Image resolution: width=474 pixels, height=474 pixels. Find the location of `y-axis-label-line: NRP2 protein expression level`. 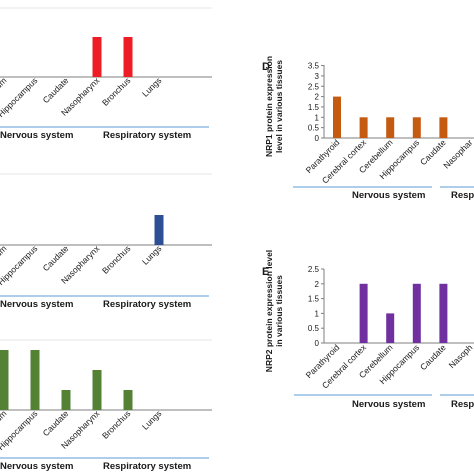

y-axis-label-line: NRP2 protein expression level is located at coordinates (269, 311).